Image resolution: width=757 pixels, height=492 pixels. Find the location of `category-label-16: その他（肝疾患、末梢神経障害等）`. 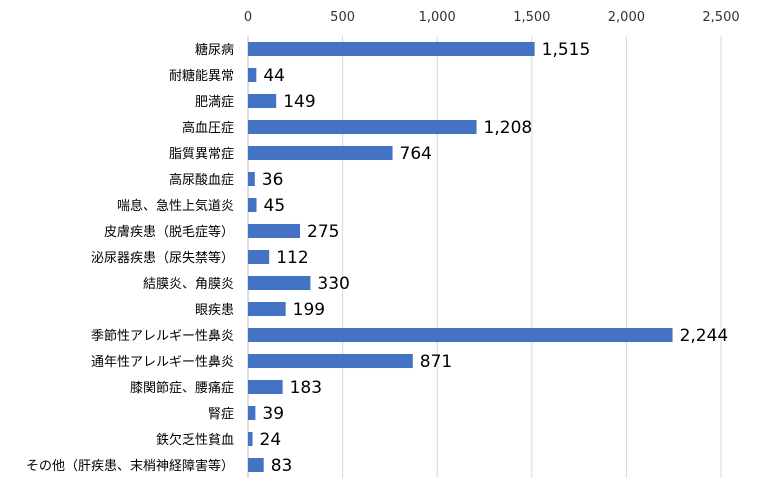

category-label-16: その他（肝疾患、末梢神経障害等） is located at coordinates (130, 466).